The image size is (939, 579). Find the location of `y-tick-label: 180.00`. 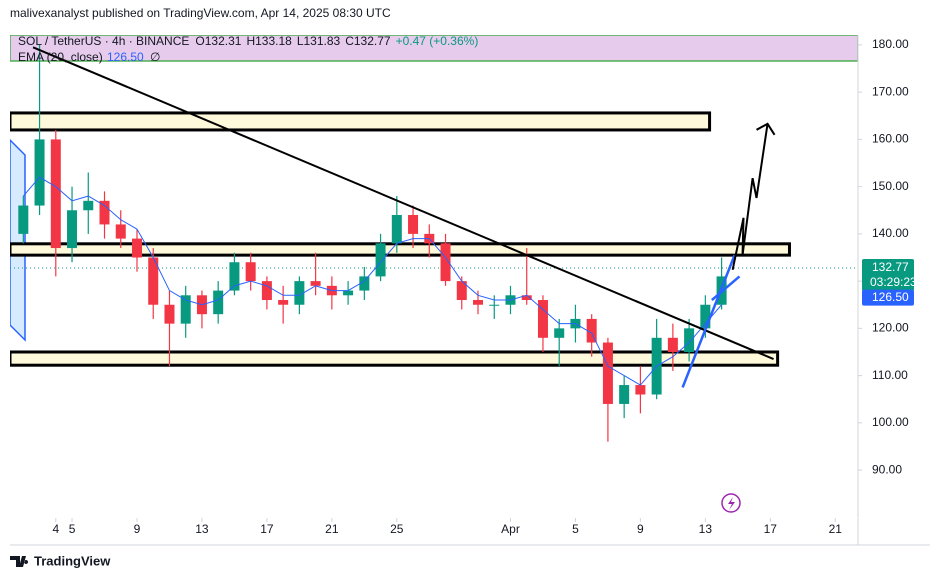

y-tick-label: 180.00 is located at coordinates (890, 44).